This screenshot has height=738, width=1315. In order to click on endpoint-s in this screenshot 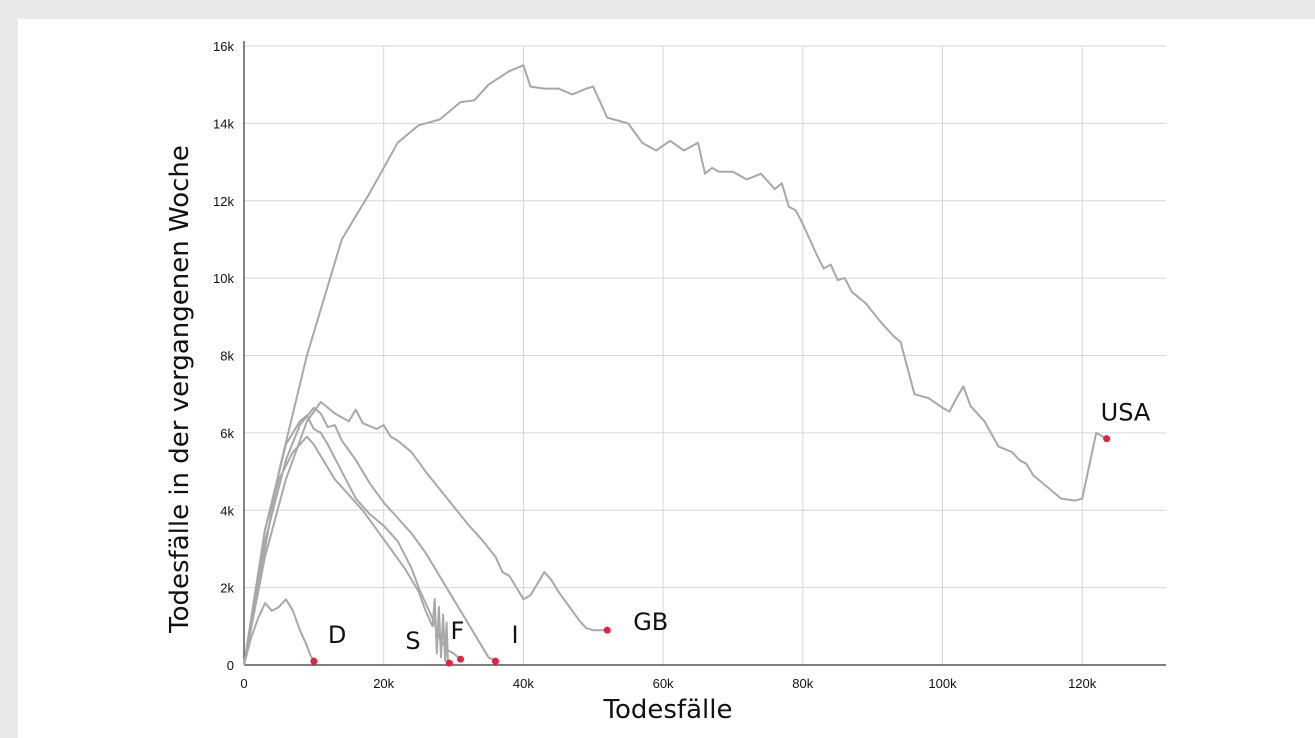, I will do `click(449, 663)`.